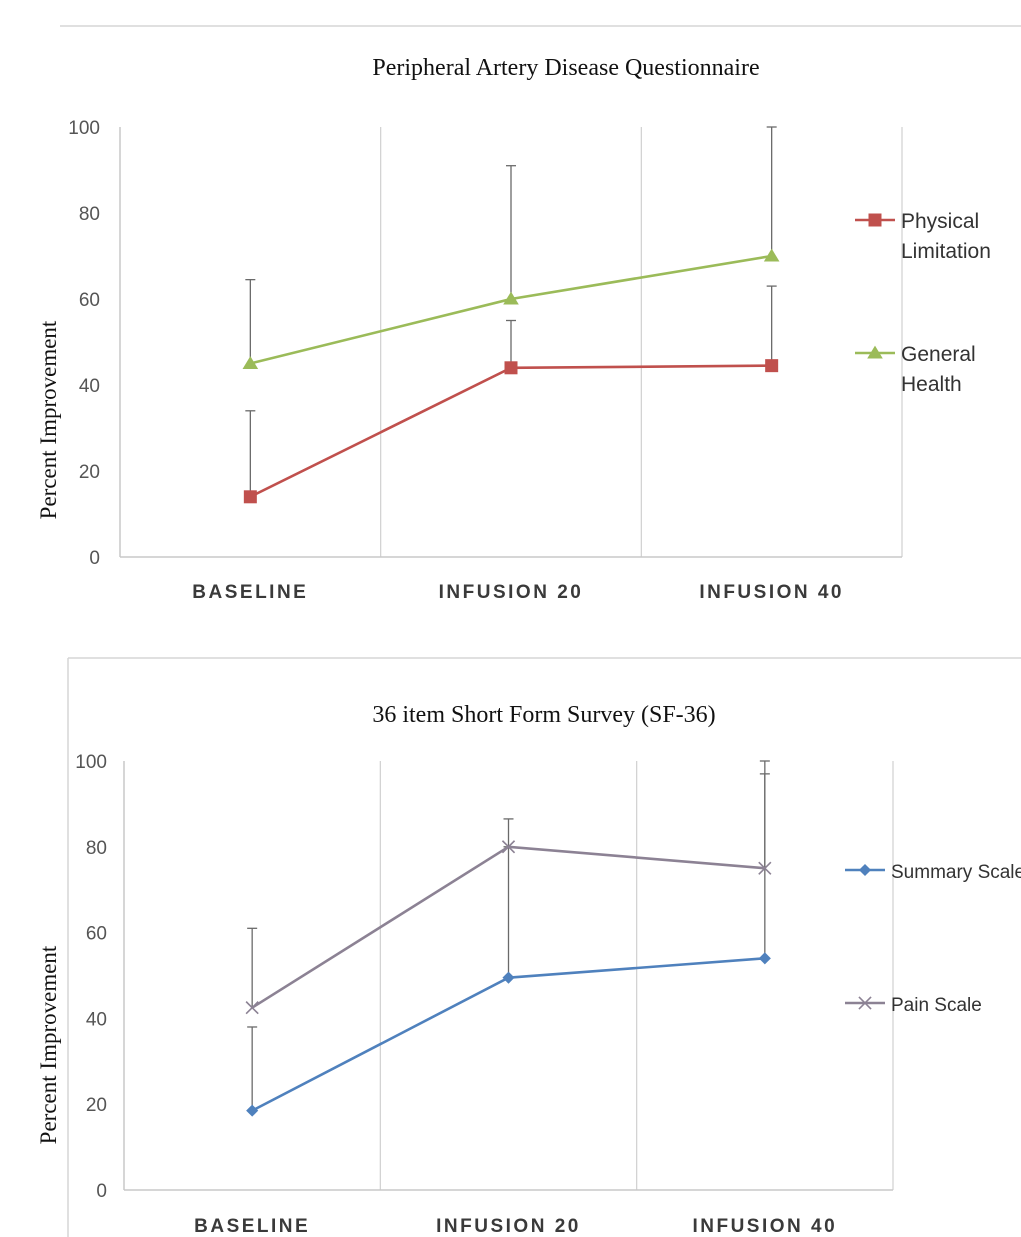 Image resolution: width=1021 pixels, height=1237 pixels. I want to click on legend-marker-1-stroke-b, so click(865, 1003).